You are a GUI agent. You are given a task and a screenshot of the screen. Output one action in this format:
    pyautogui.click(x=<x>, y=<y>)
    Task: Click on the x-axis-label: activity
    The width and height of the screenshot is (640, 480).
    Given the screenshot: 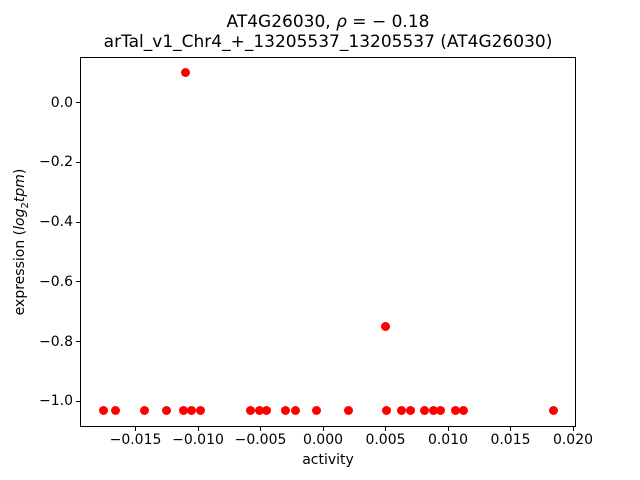 What is the action you would take?
    pyautogui.click(x=328, y=460)
    